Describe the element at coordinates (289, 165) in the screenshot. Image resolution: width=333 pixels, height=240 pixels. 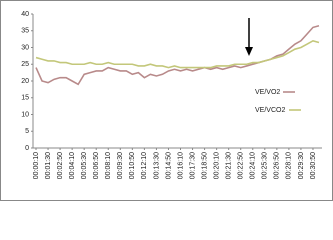
I see `x-tick-label: 00:28:10` at that location.